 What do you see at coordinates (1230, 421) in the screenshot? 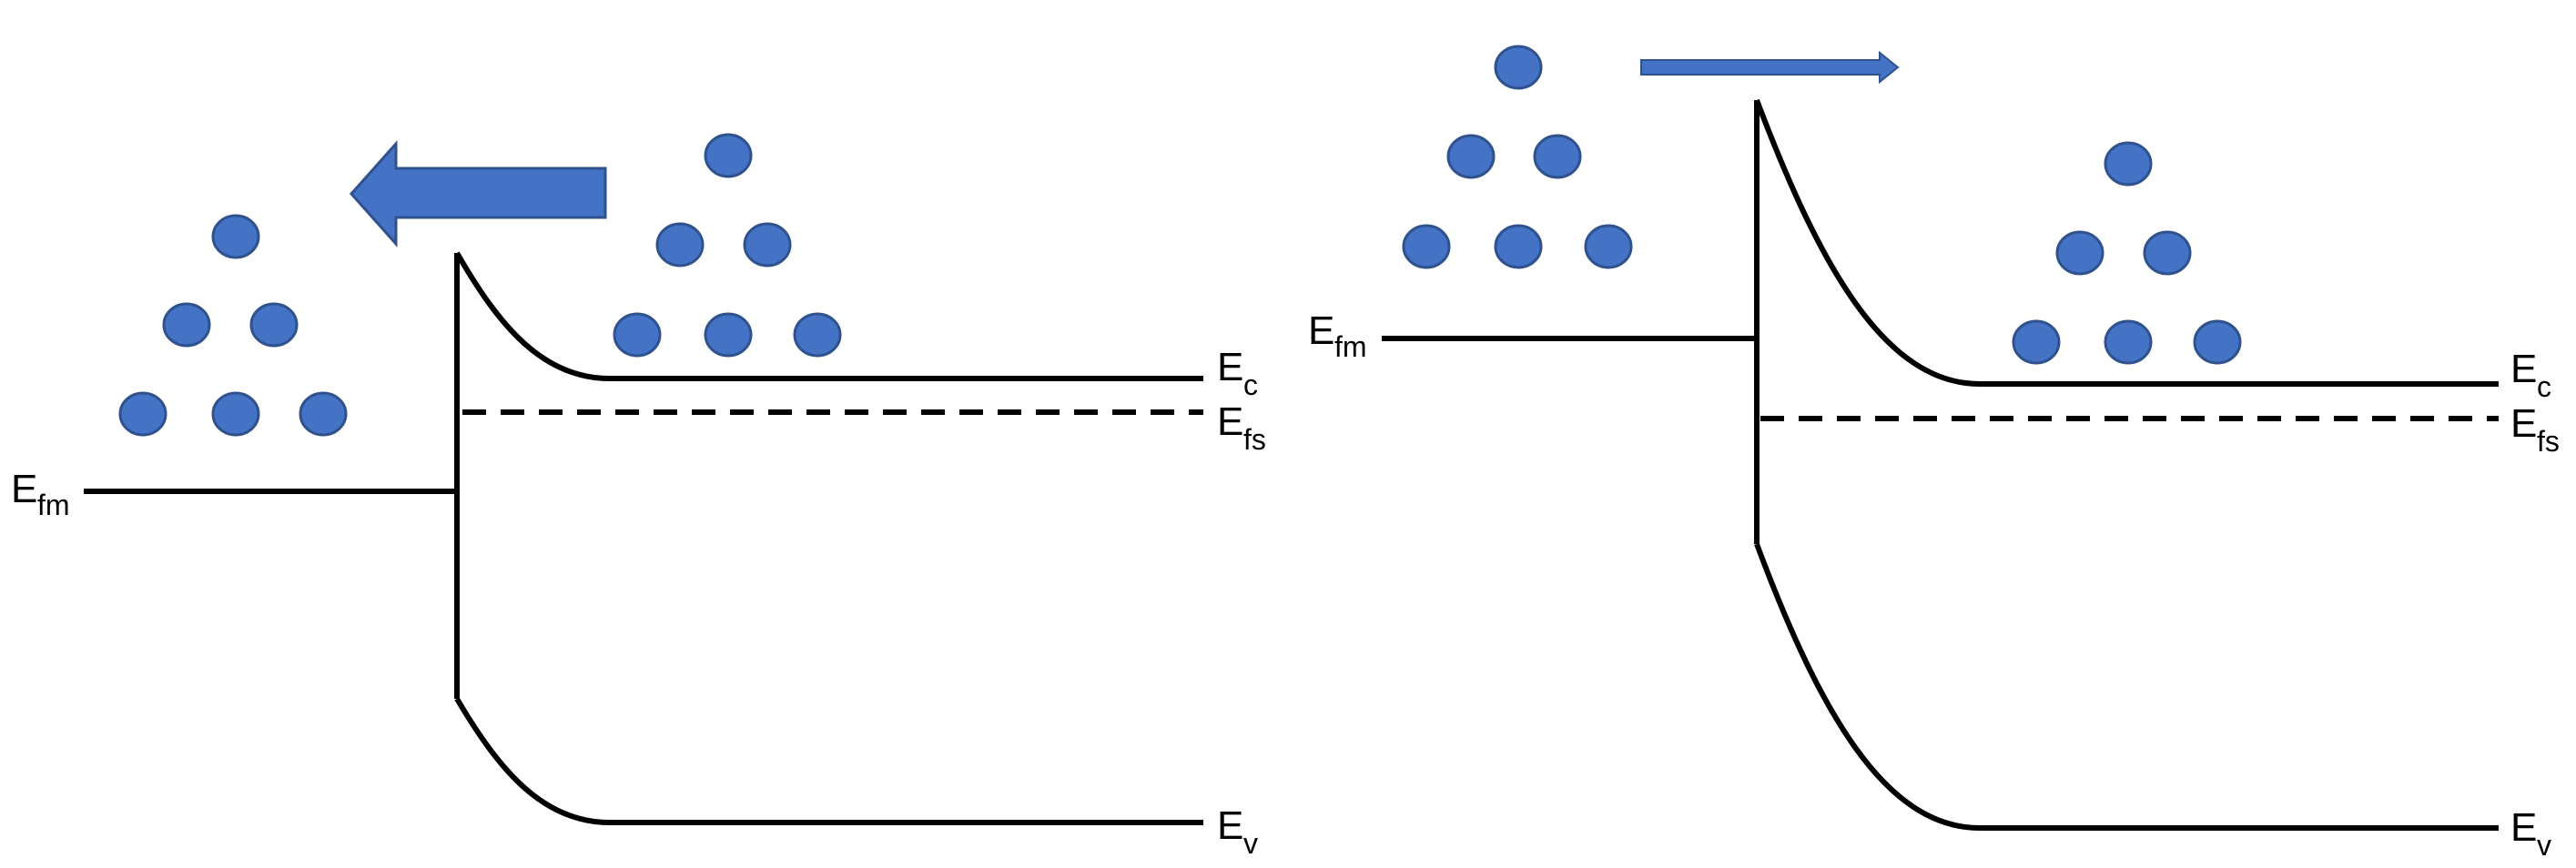
I see `left-efs-label-main: E` at bounding box center [1230, 421].